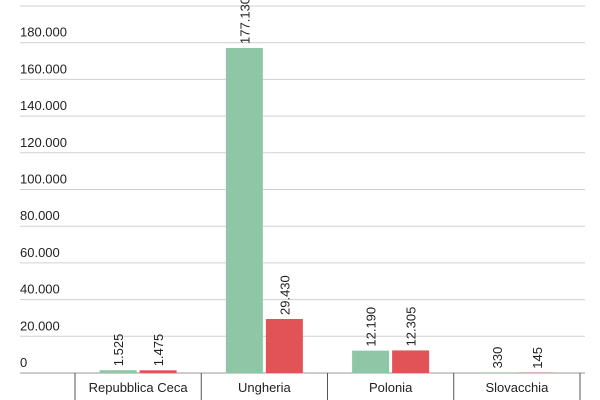 This screenshot has height=400, width=600. Describe the element at coordinates (40, 289) in the screenshot. I see `y-tick-label: 40.000` at that location.